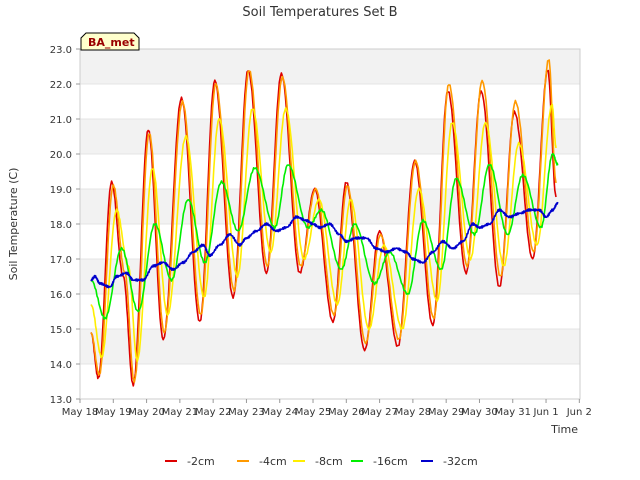  What do you see at coordinates (61, 260) in the screenshot?
I see `y-tick-label: 17.0` at bounding box center [61, 260].